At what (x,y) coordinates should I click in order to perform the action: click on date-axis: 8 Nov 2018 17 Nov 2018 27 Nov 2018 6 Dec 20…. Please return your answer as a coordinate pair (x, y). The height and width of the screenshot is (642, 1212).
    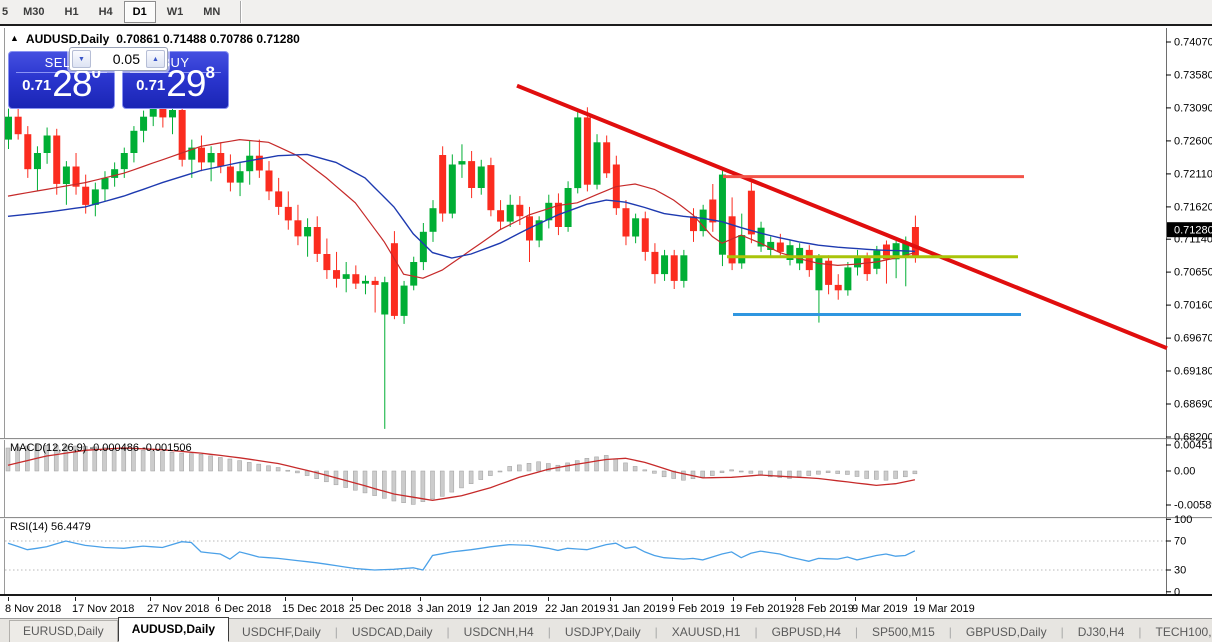
    Looking at the image, I should click on (490, 606).